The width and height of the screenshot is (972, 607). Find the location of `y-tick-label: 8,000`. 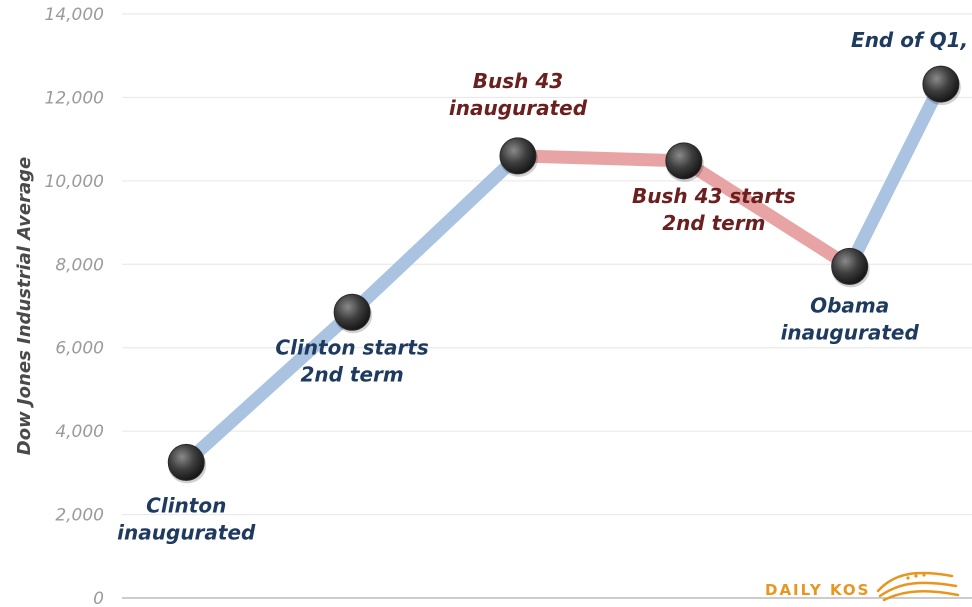

y-tick-label: 8,000 is located at coordinates (79, 265).